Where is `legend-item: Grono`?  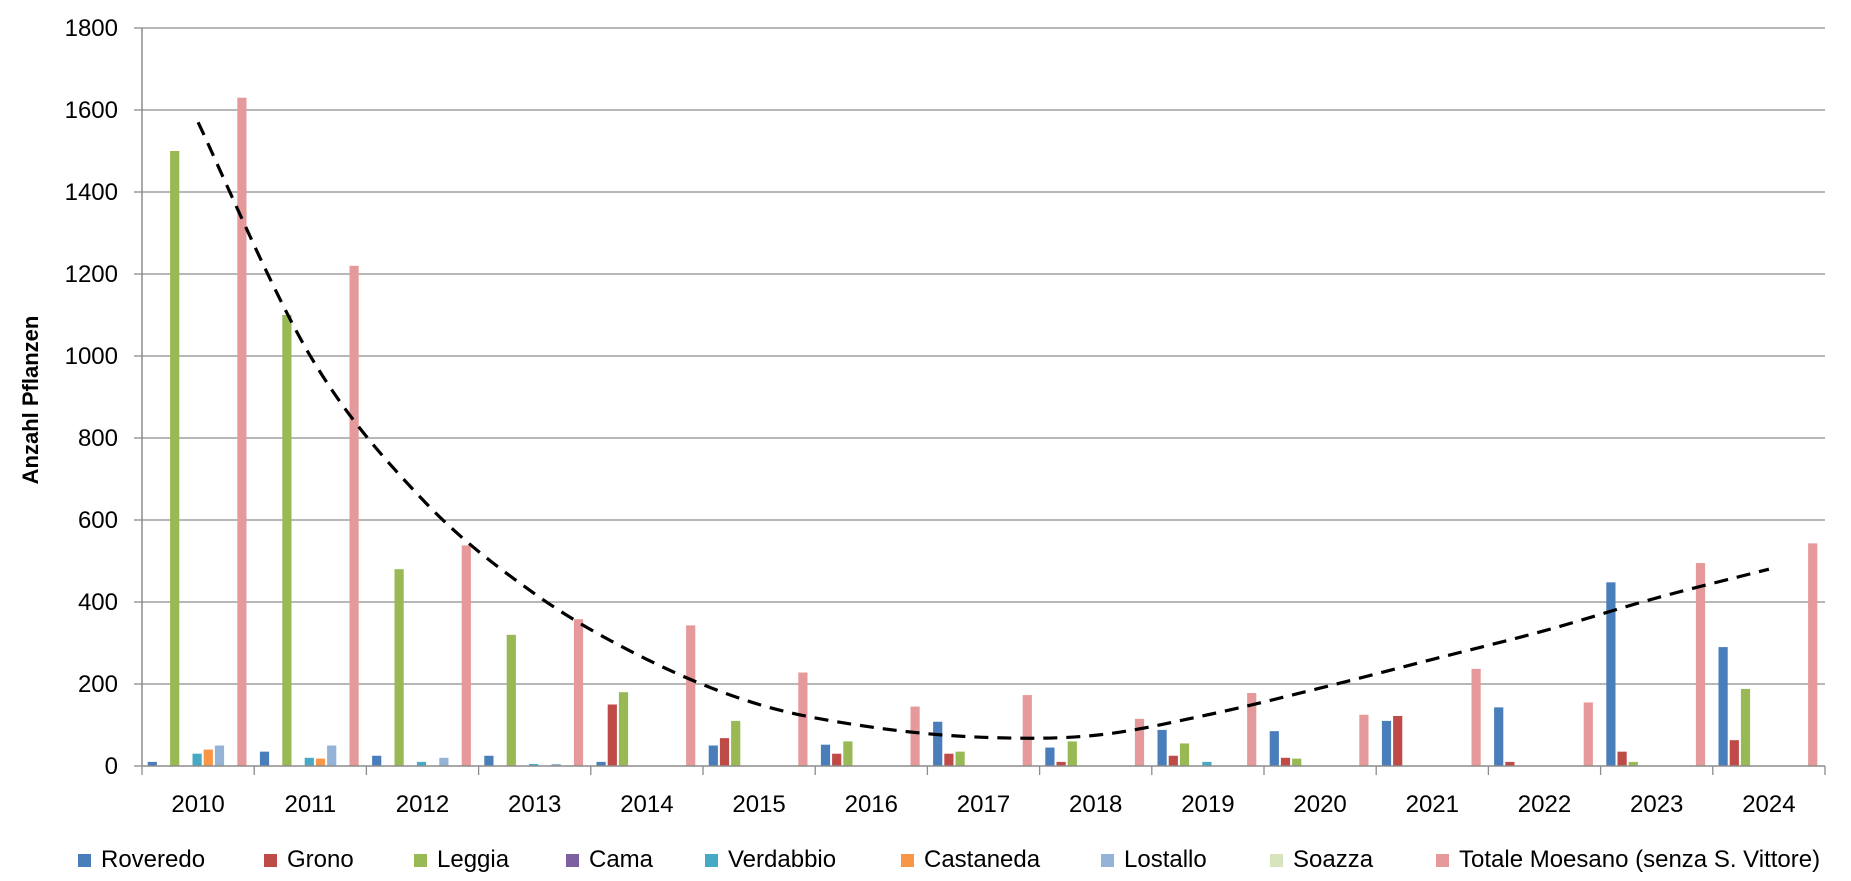
legend-item: Grono is located at coordinates (309, 860).